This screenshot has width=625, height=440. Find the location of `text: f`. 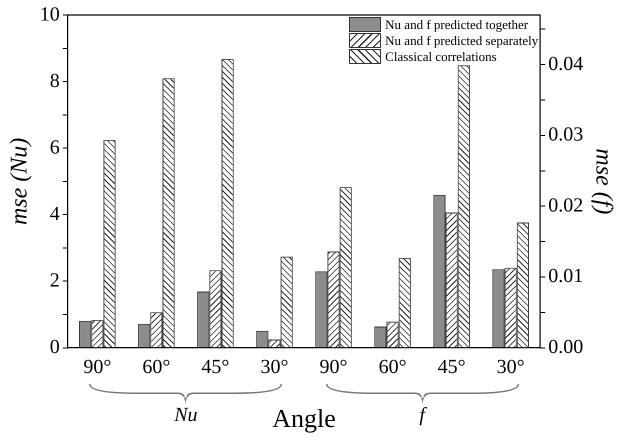

text: f is located at coordinates (423, 415).